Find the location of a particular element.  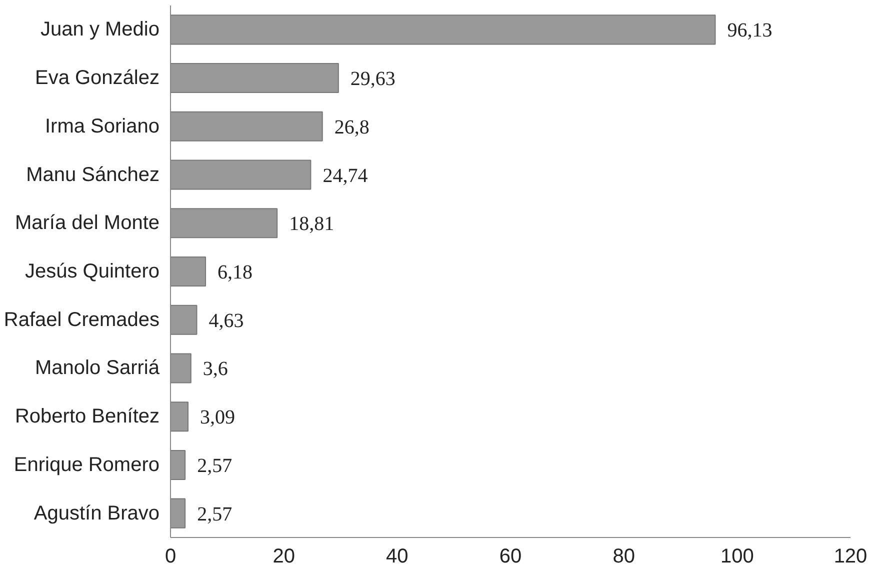

x-tick-label: 80 is located at coordinates (623, 557).